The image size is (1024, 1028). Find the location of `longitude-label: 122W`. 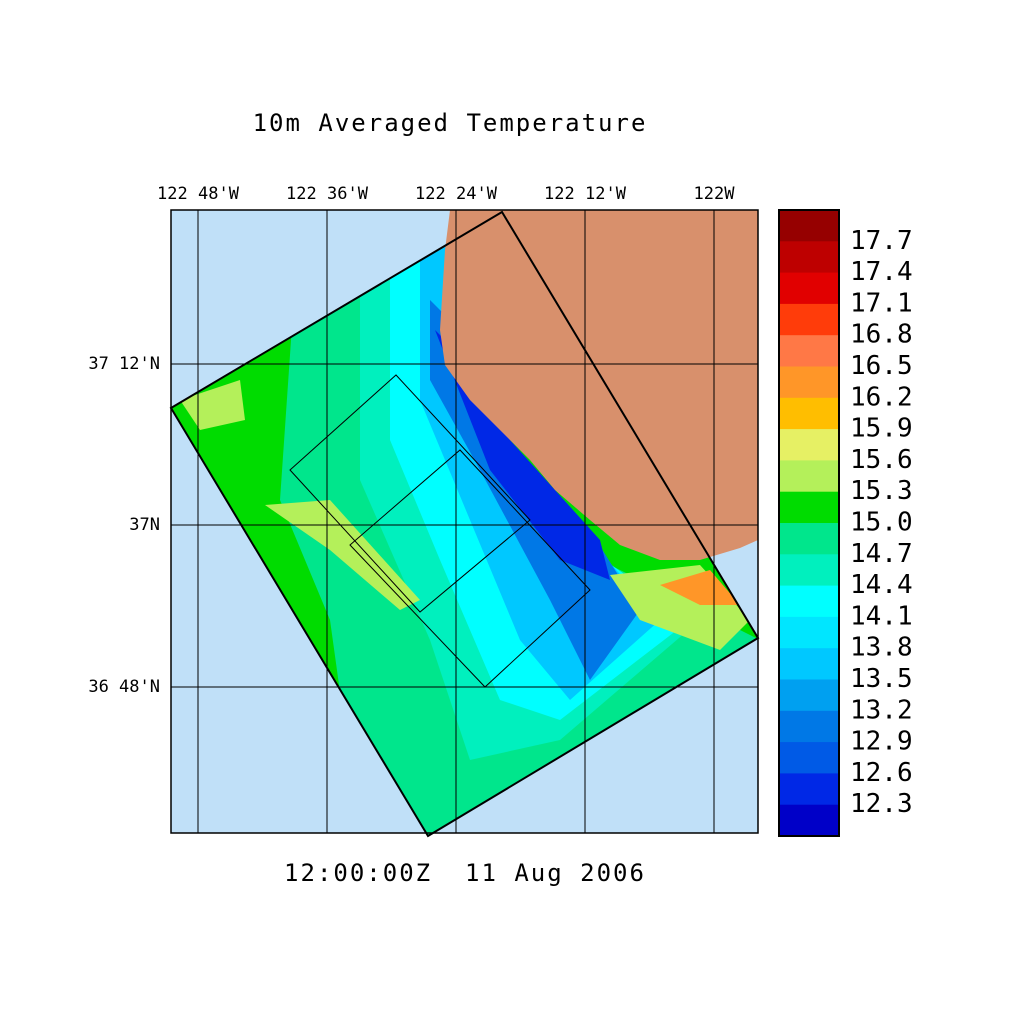

longitude-label: 122W is located at coordinates (715, 194).